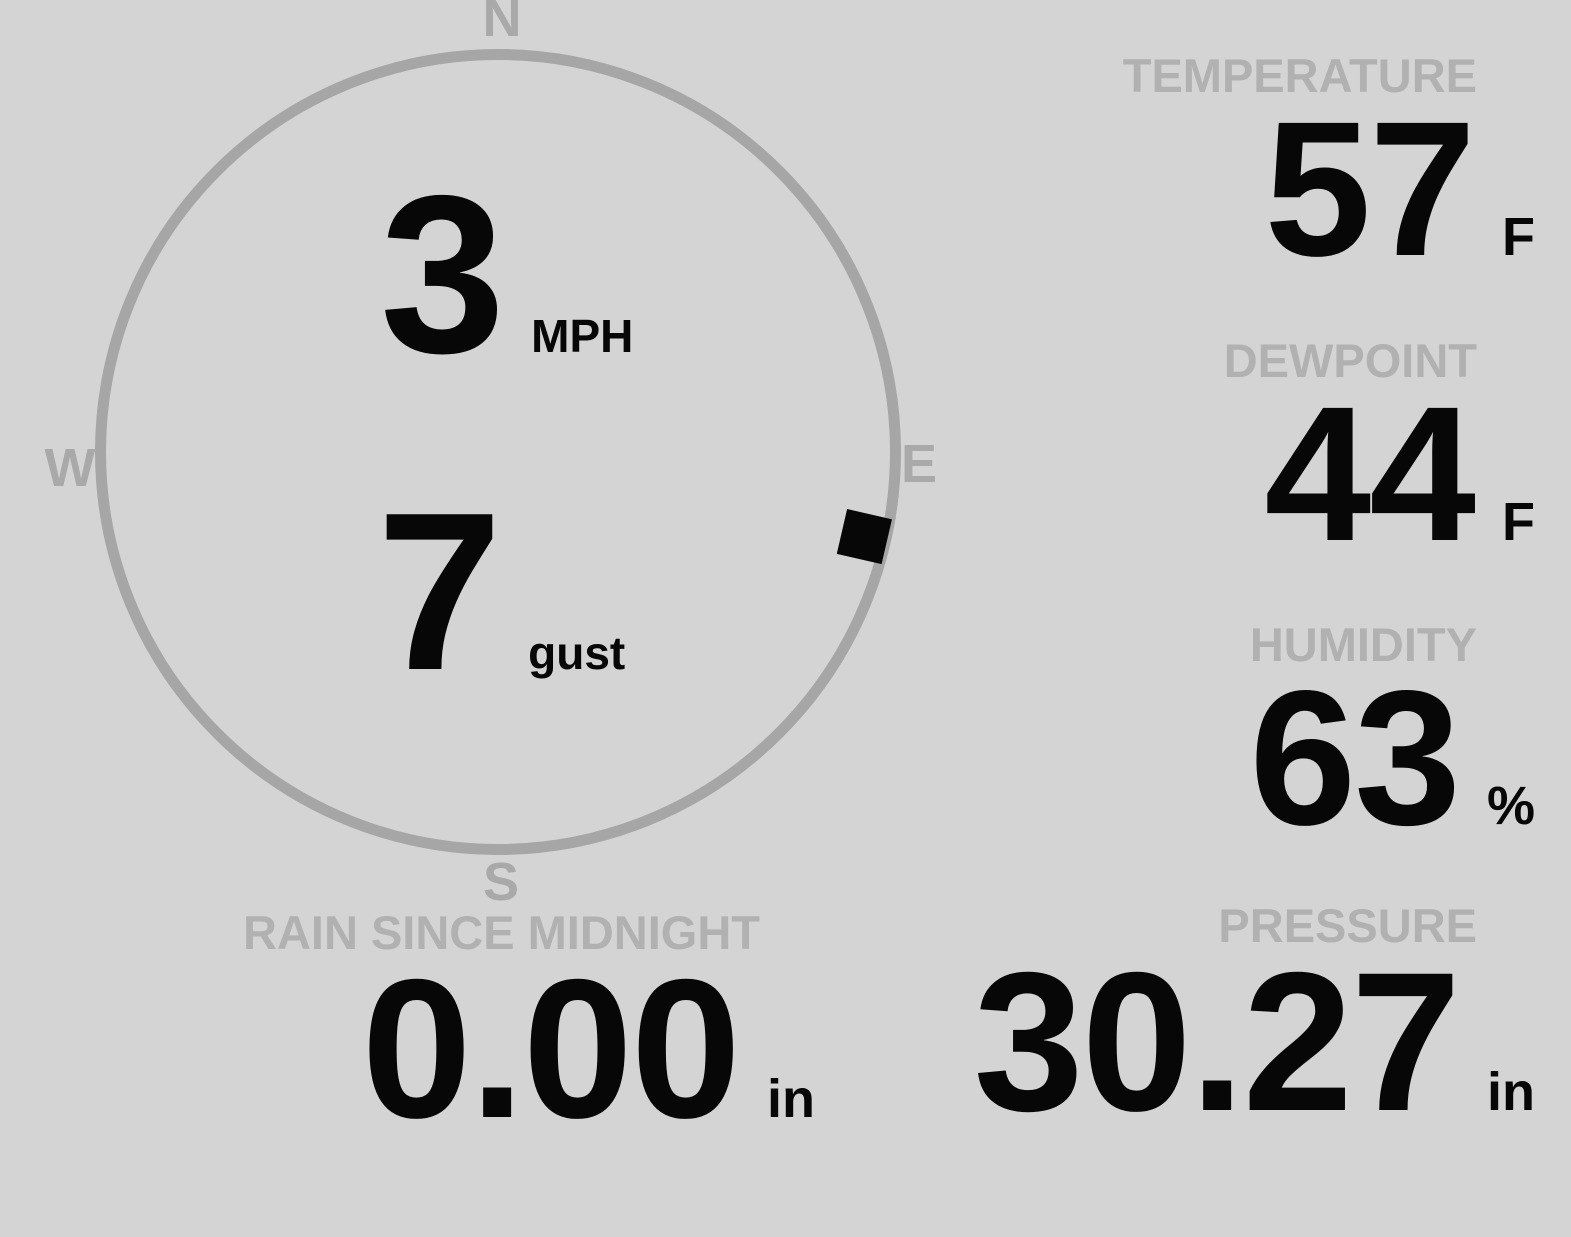  I want to click on wind-speed: 3 MPH, so click(506, 274).